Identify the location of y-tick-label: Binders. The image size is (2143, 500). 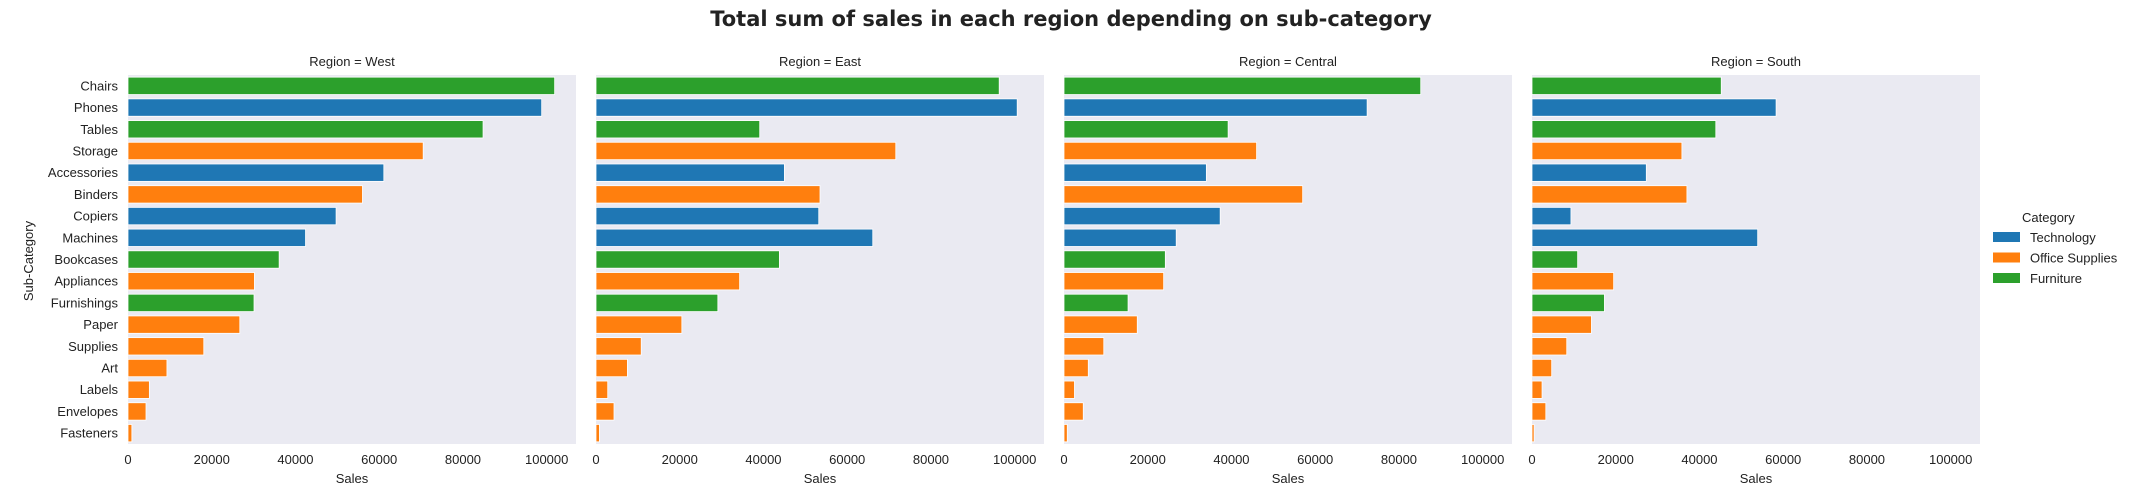
(96, 194).